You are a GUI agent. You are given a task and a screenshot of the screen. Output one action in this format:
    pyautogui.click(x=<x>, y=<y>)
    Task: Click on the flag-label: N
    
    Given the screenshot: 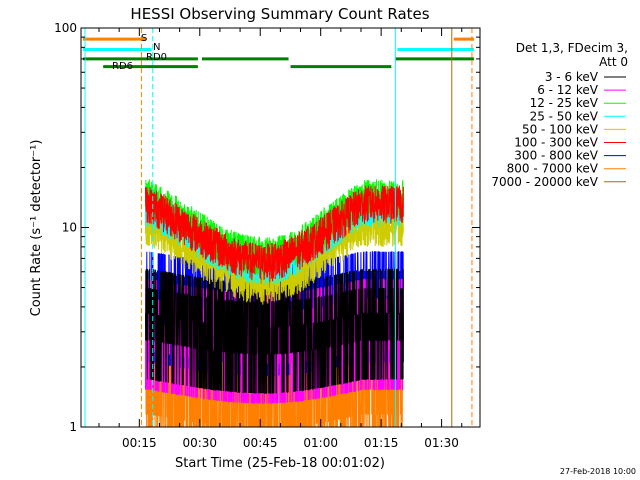 What is the action you would take?
    pyautogui.click(x=156, y=47)
    